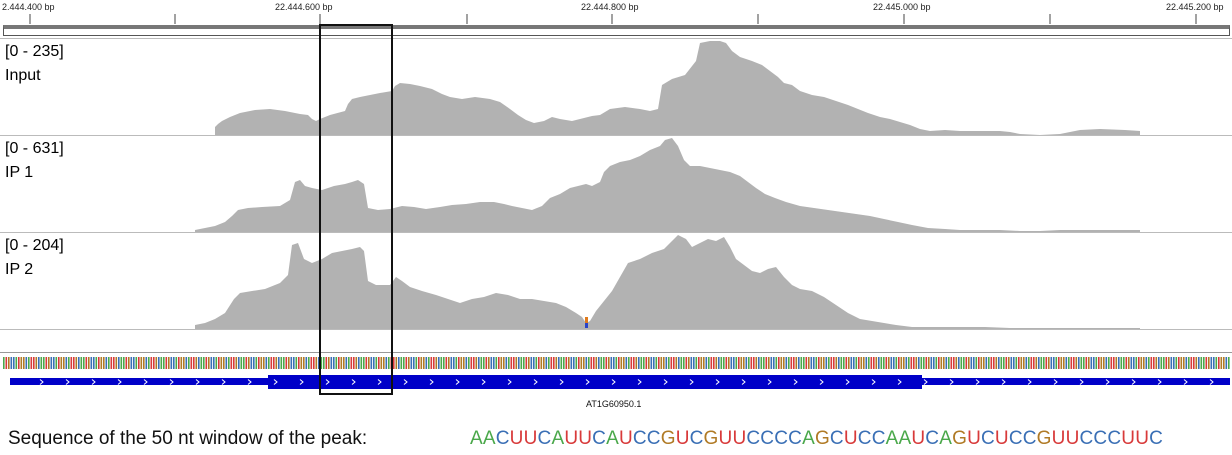  Describe the element at coordinates (610, 7) in the screenshot. I see `ruler-tick-label: 22.444.800 bp` at that location.